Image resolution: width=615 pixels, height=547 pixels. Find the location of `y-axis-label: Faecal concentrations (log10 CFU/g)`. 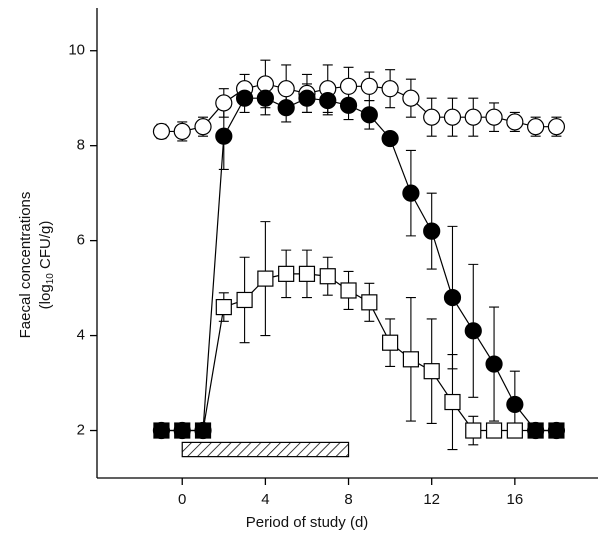

y-axis-label: Faecal concentrations (log10 CFU/g) is located at coordinates (36, 265).